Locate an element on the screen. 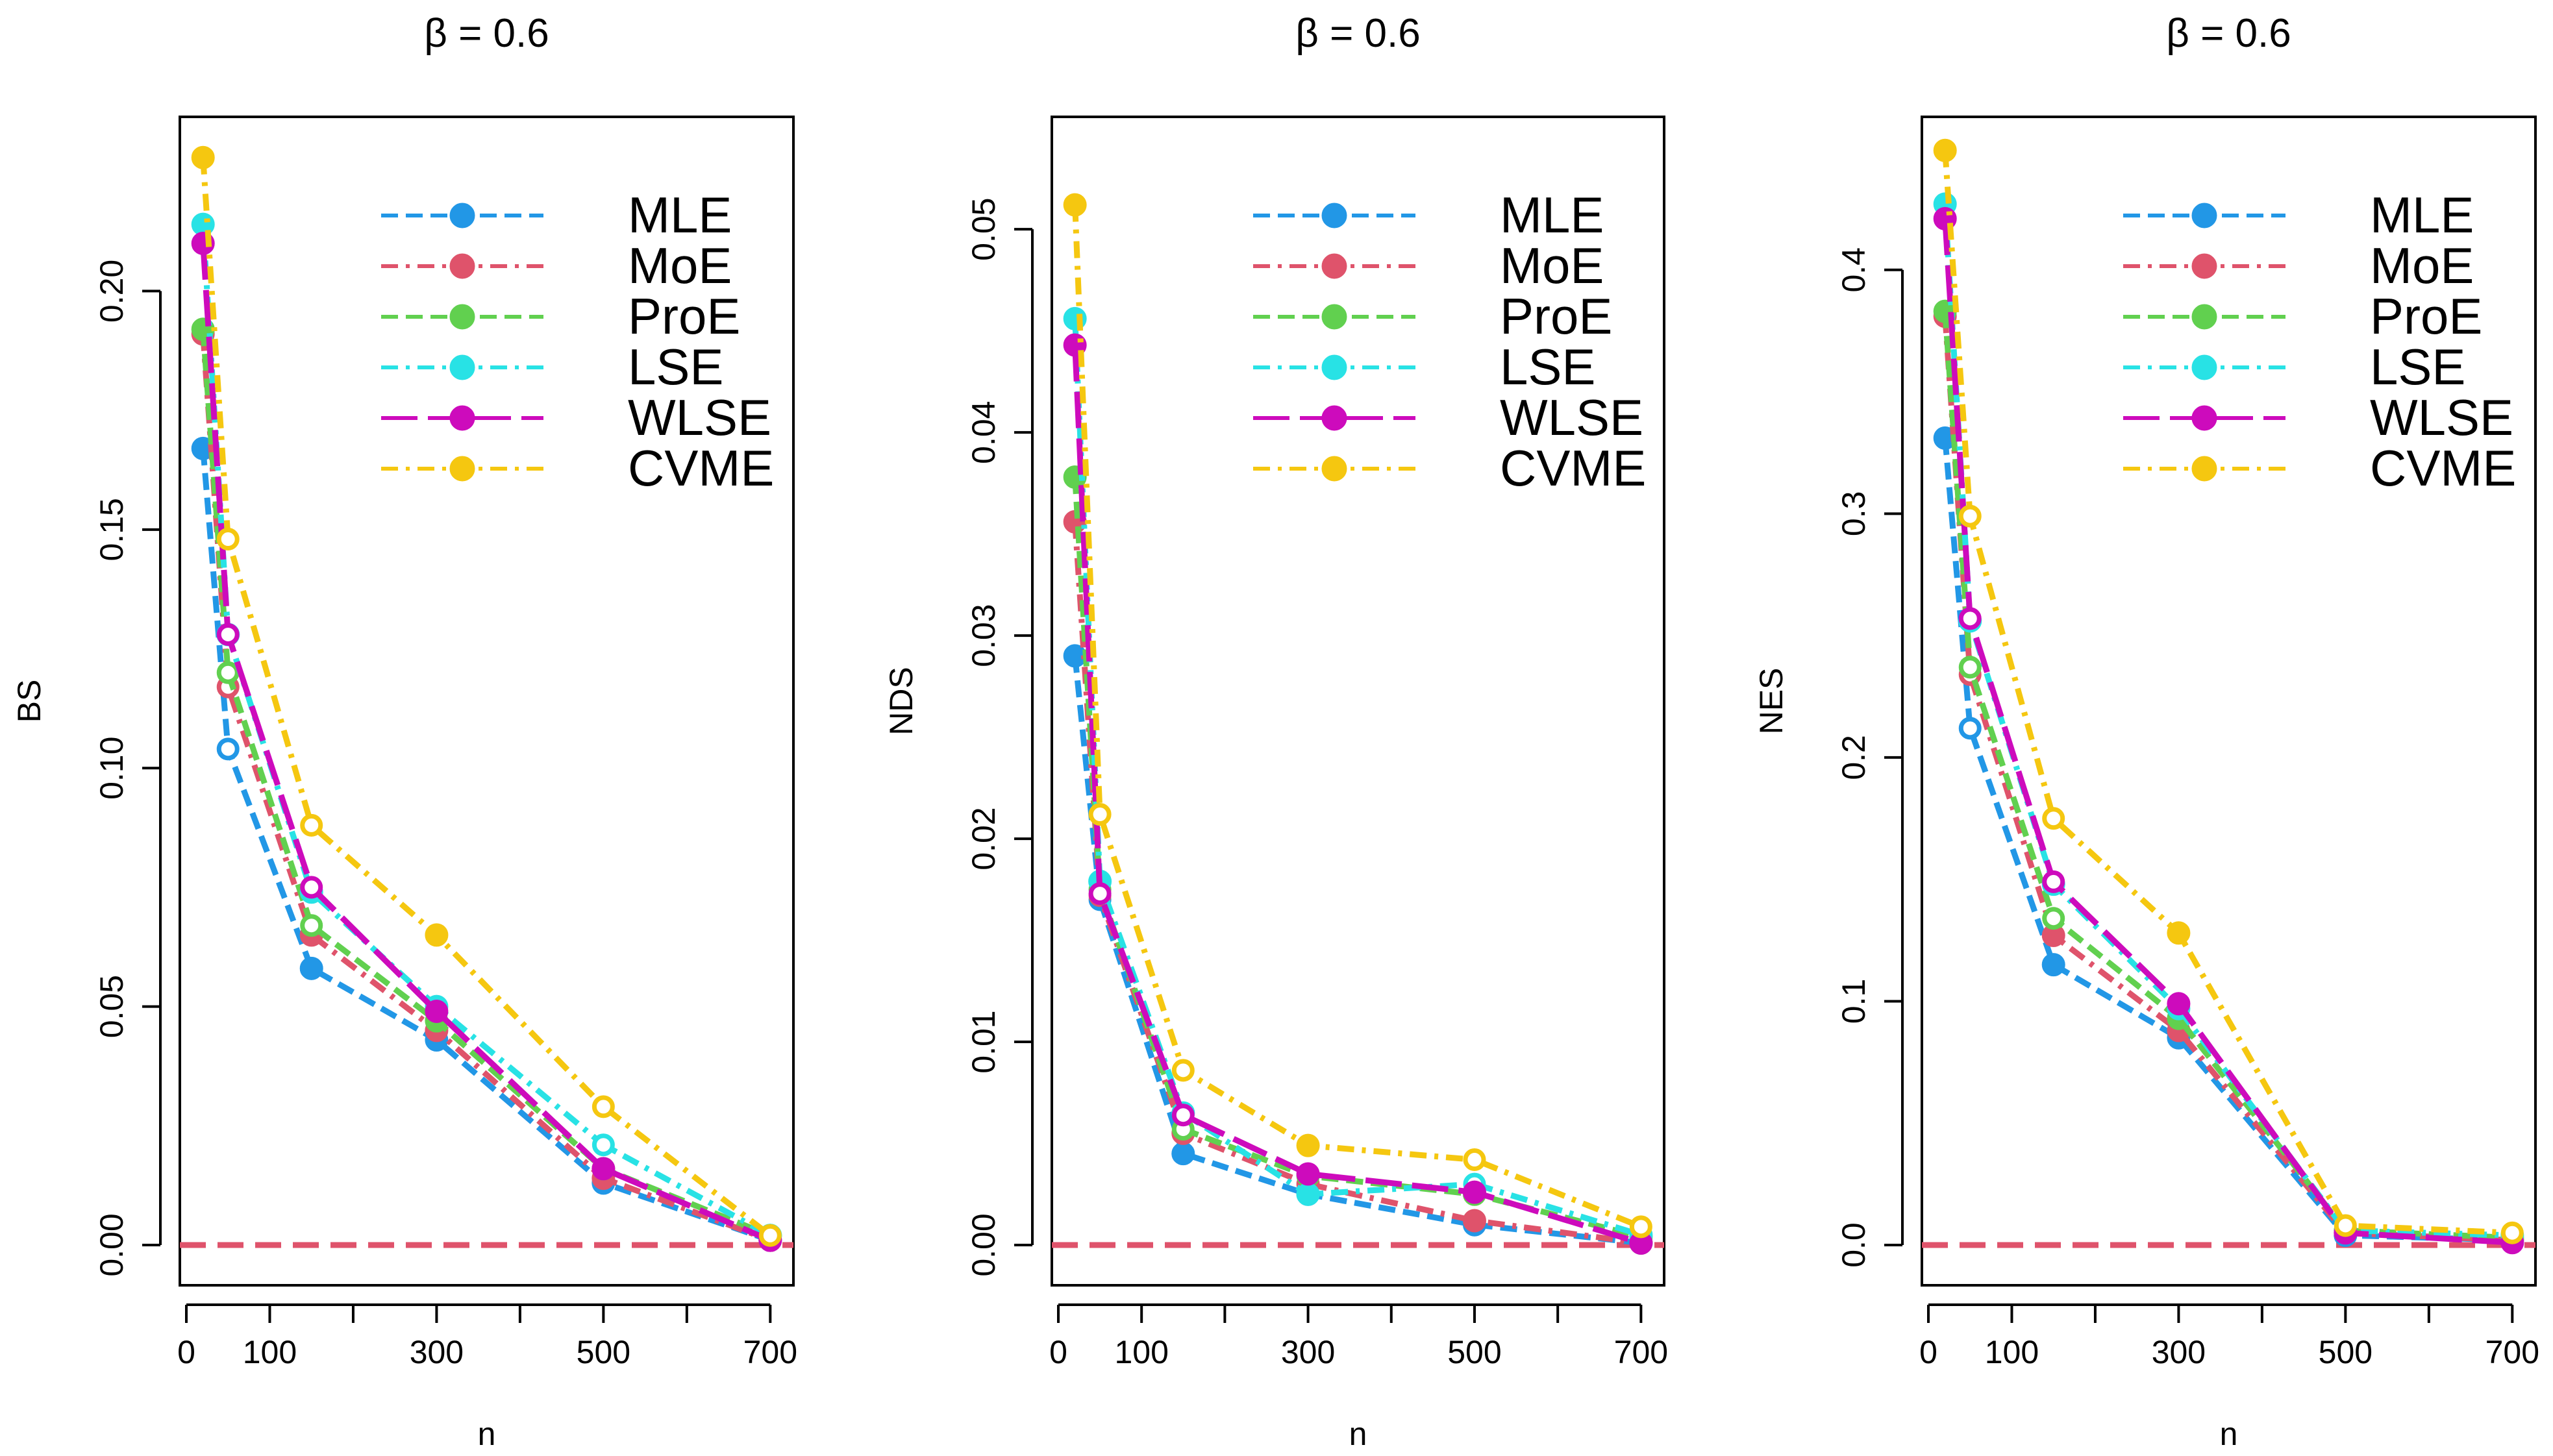  y-tick-label: 0.04 is located at coordinates (984, 432).